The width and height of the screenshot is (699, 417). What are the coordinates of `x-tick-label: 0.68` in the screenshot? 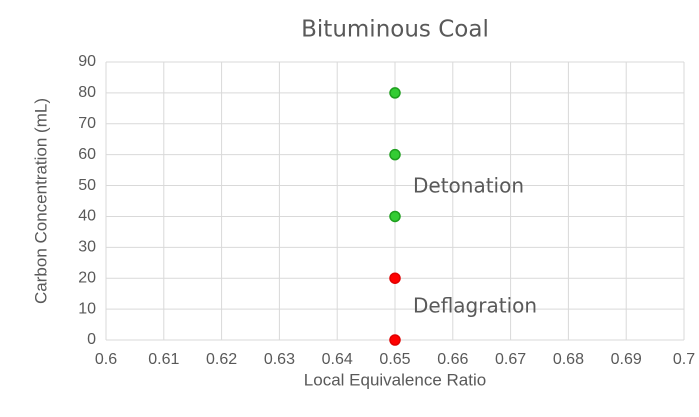 It's located at (568, 359).